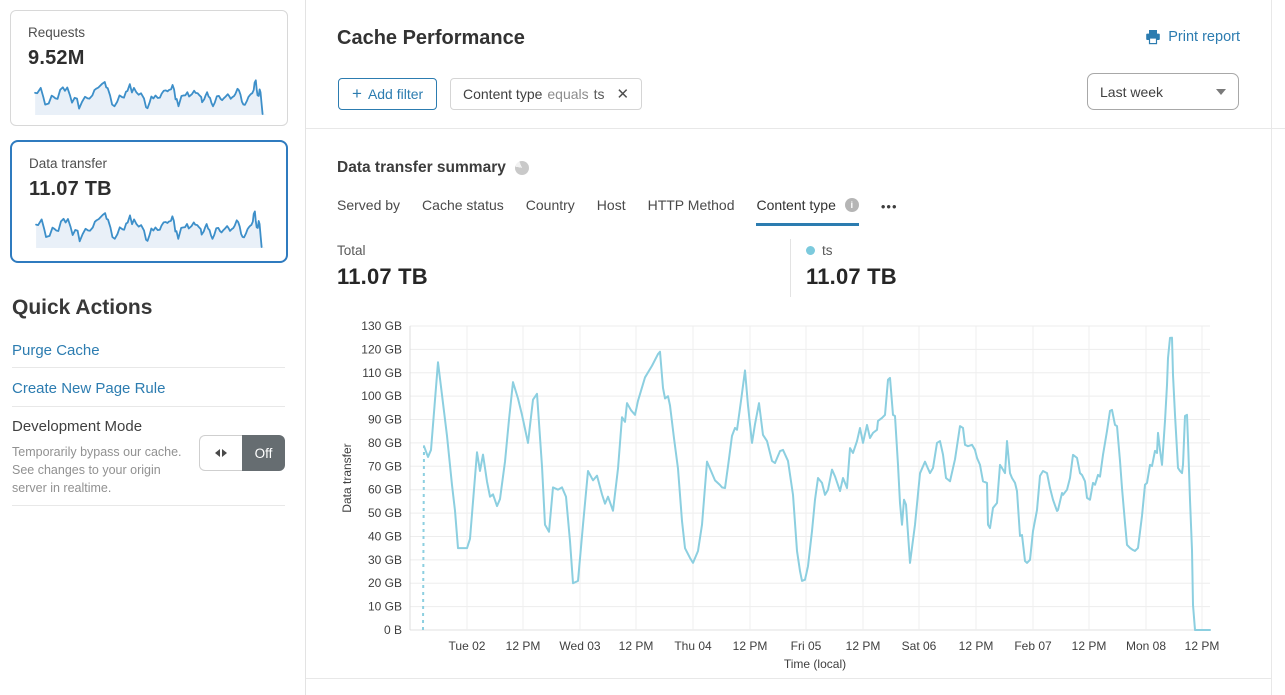 The height and width of the screenshot is (695, 1285). What do you see at coordinates (381, 349) in the screenshot?
I see `svg-text: 120 GB` at bounding box center [381, 349].